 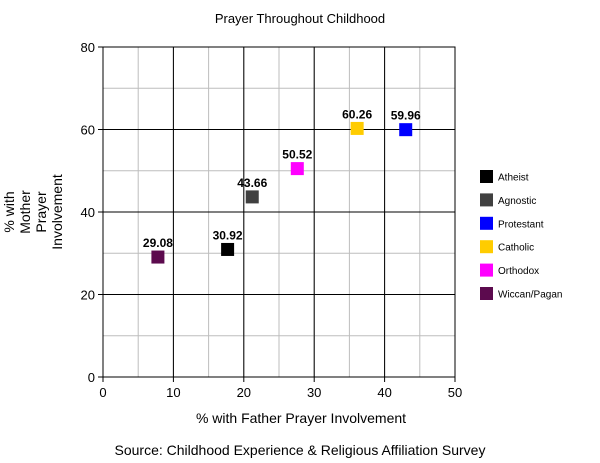 What do you see at coordinates (41, 212) in the screenshot?
I see `y-axis-title-line: Prayer` at bounding box center [41, 212].